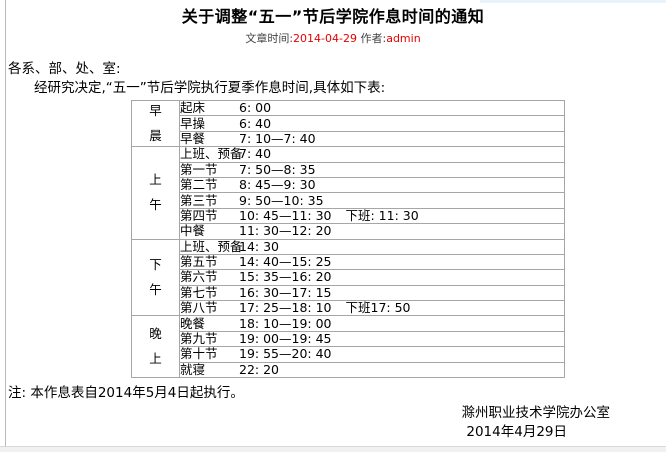 The width and height of the screenshot is (666, 452). What do you see at coordinates (372, 262) in the screenshot?
I see `schedule-item-cell: 第五节 14: 40—15: 25` at bounding box center [372, 262].